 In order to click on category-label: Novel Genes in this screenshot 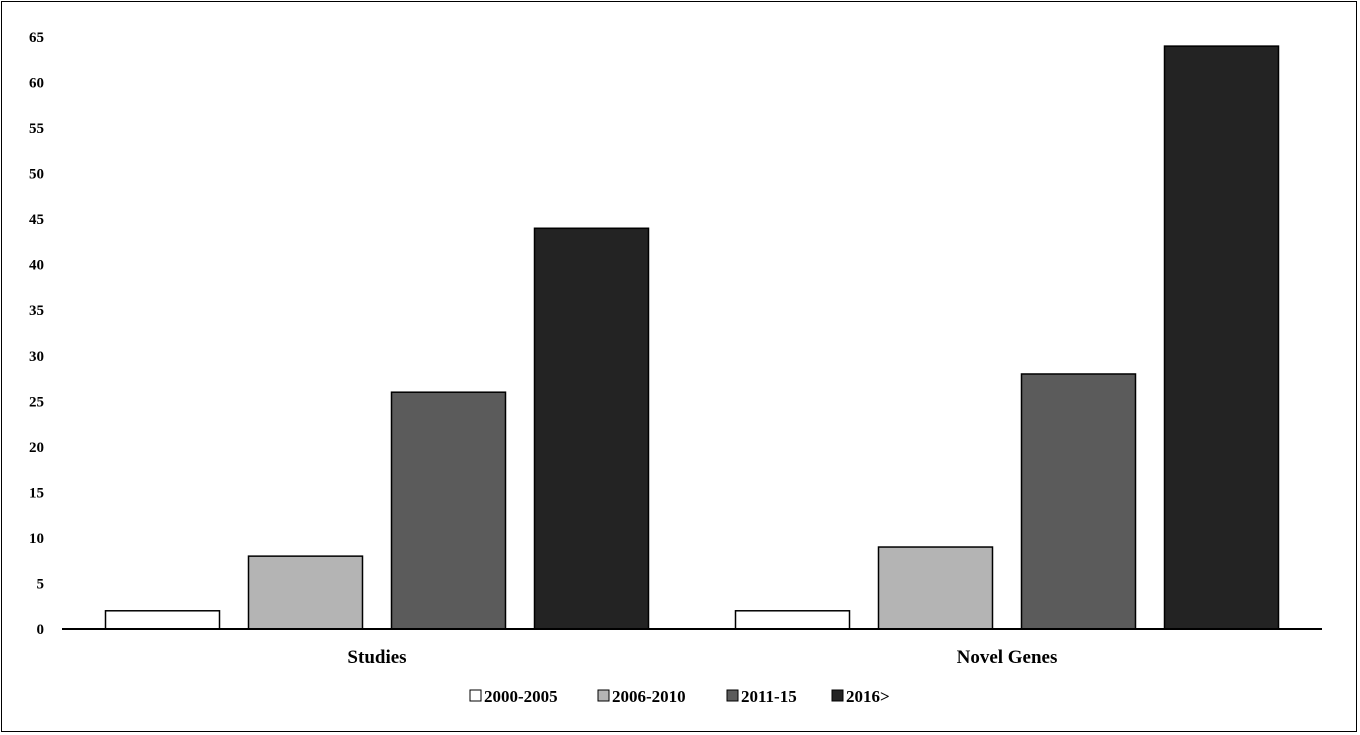, I will do `click(1007, 657)`.